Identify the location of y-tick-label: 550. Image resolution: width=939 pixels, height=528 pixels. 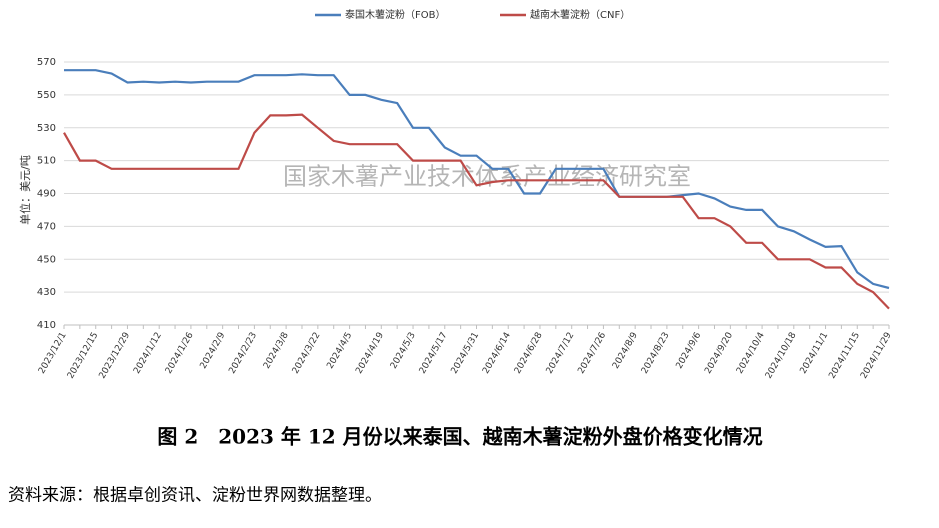
(46, 95).